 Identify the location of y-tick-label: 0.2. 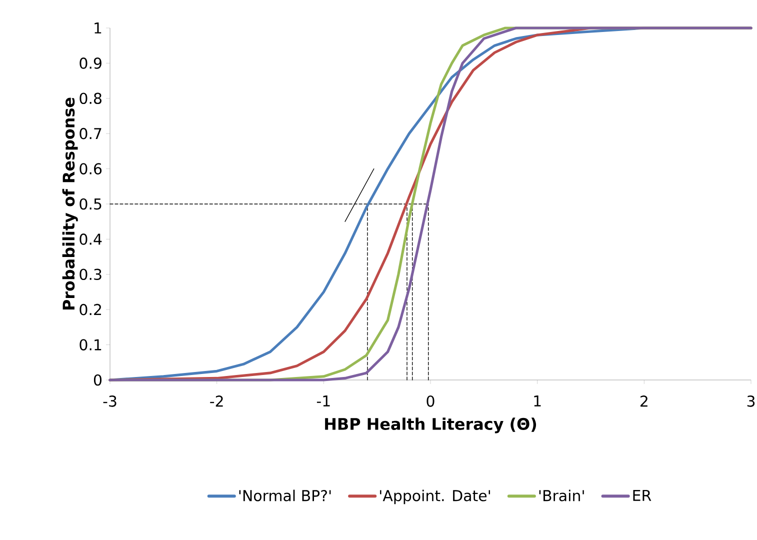
(90, 310).